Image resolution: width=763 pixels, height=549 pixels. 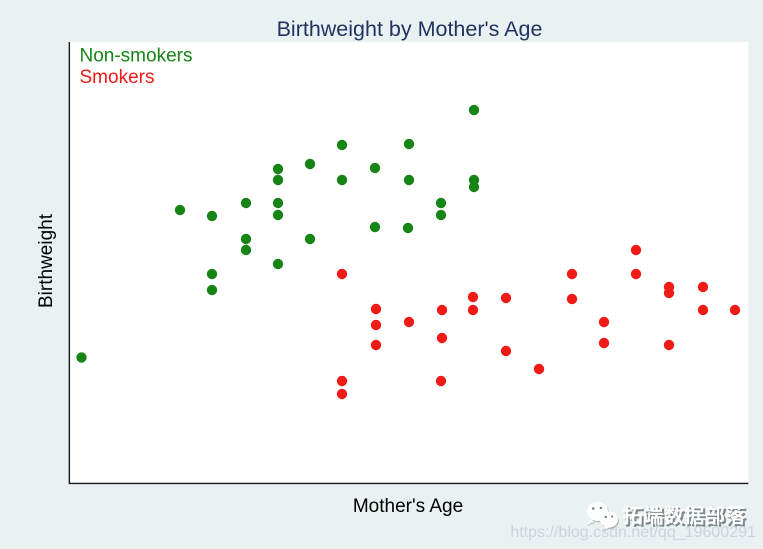 What do you see at coordinates (633, 532) in the screenshot?
I see `svg-text:https://blog.csdn.net/qq_19600: https://blog.csdn.net/qq_19600291` at bounding box center [633, 532].